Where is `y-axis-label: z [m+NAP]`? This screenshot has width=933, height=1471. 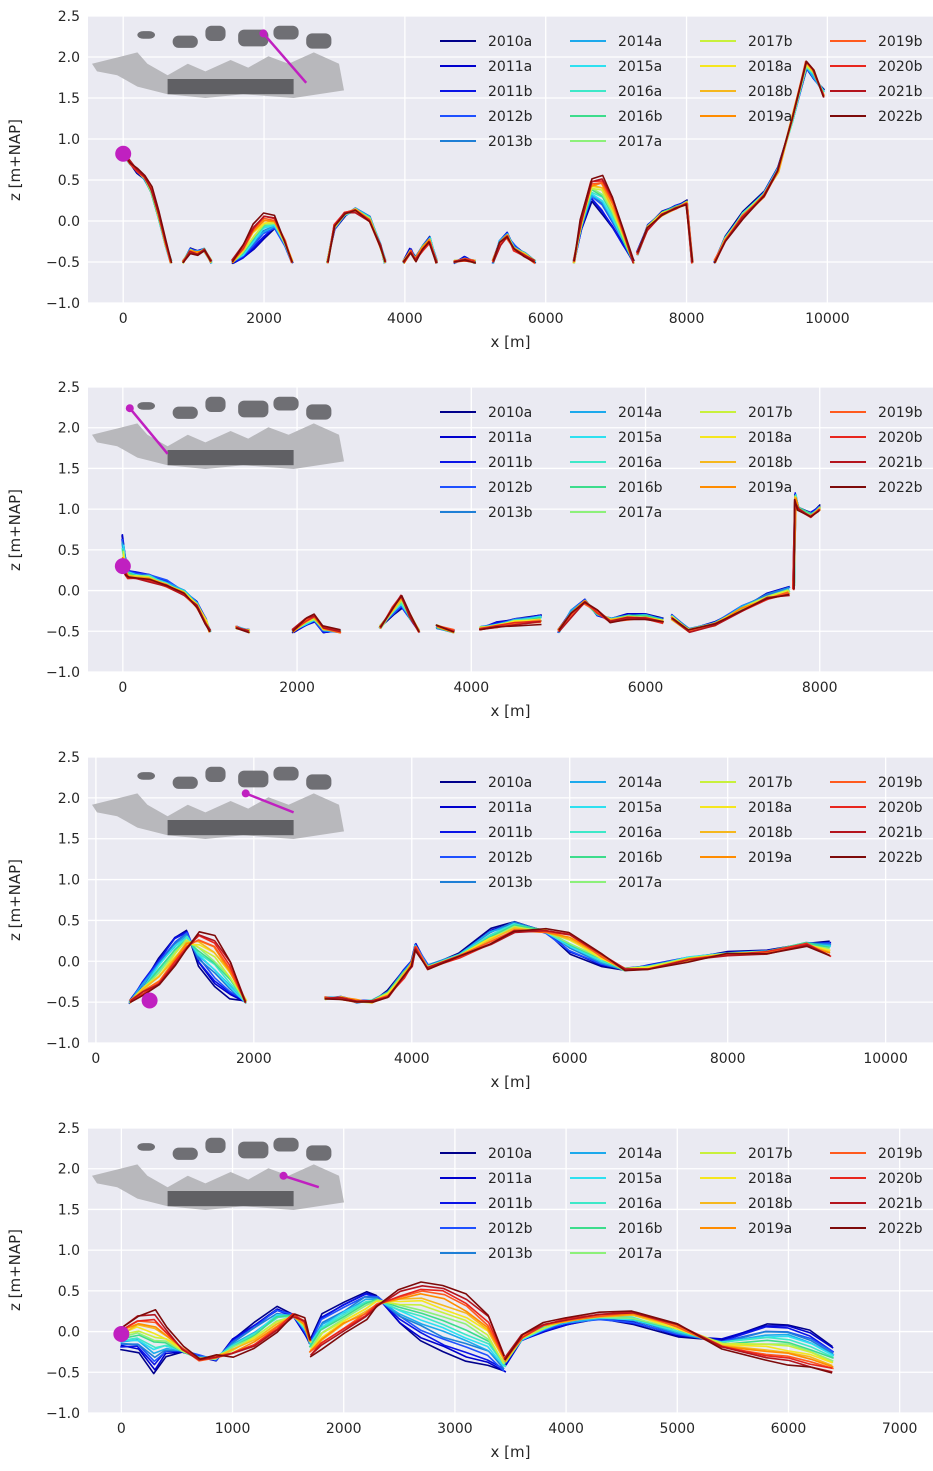 y-axis-label: z [m+NAP] is located at coordinates (15, 900).